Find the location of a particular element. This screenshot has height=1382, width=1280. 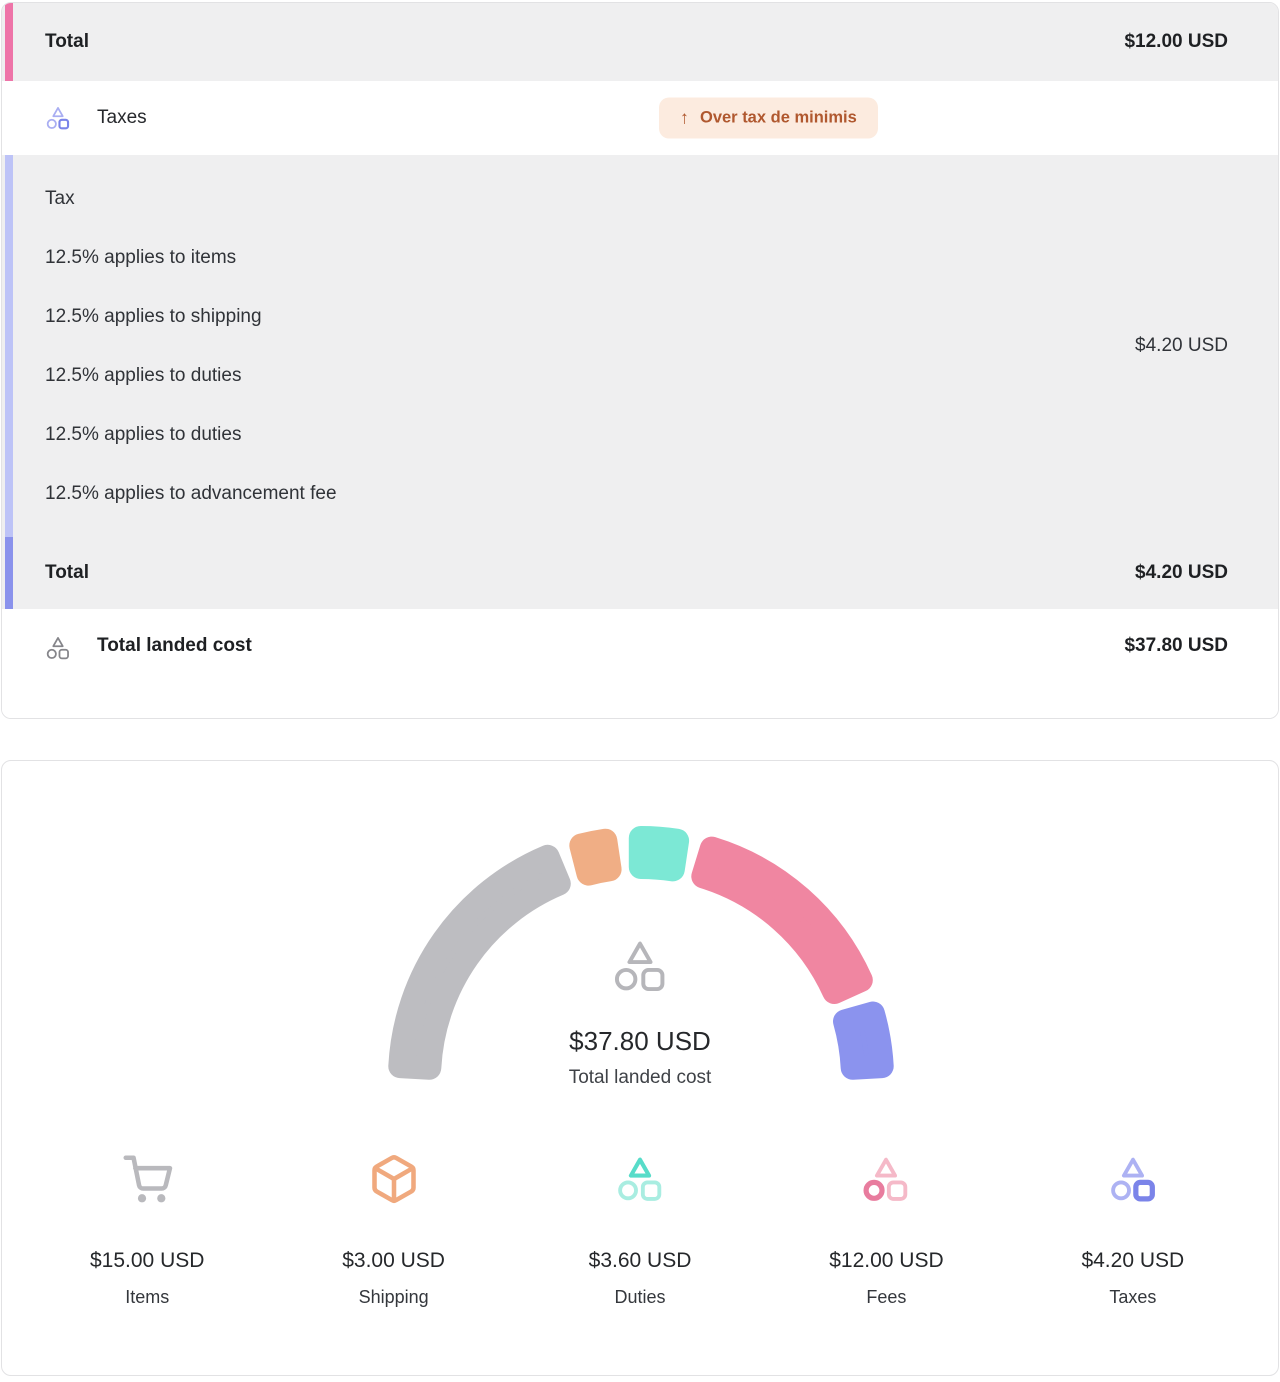

fees-accent-bar is located at coordinates (9, 42).